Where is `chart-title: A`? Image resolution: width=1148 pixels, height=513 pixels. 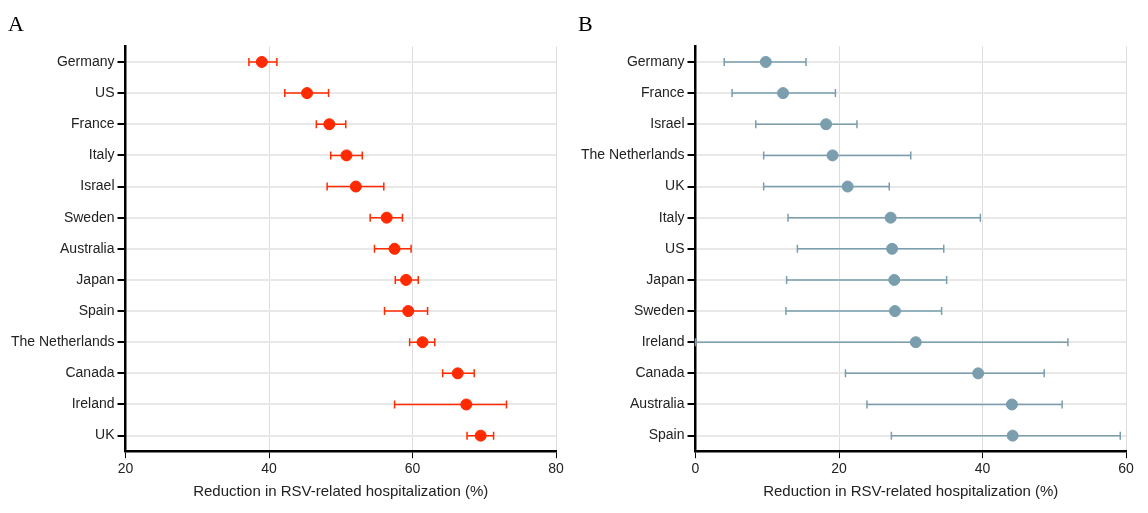
chart-title: A is located at coordinates (16, 23).